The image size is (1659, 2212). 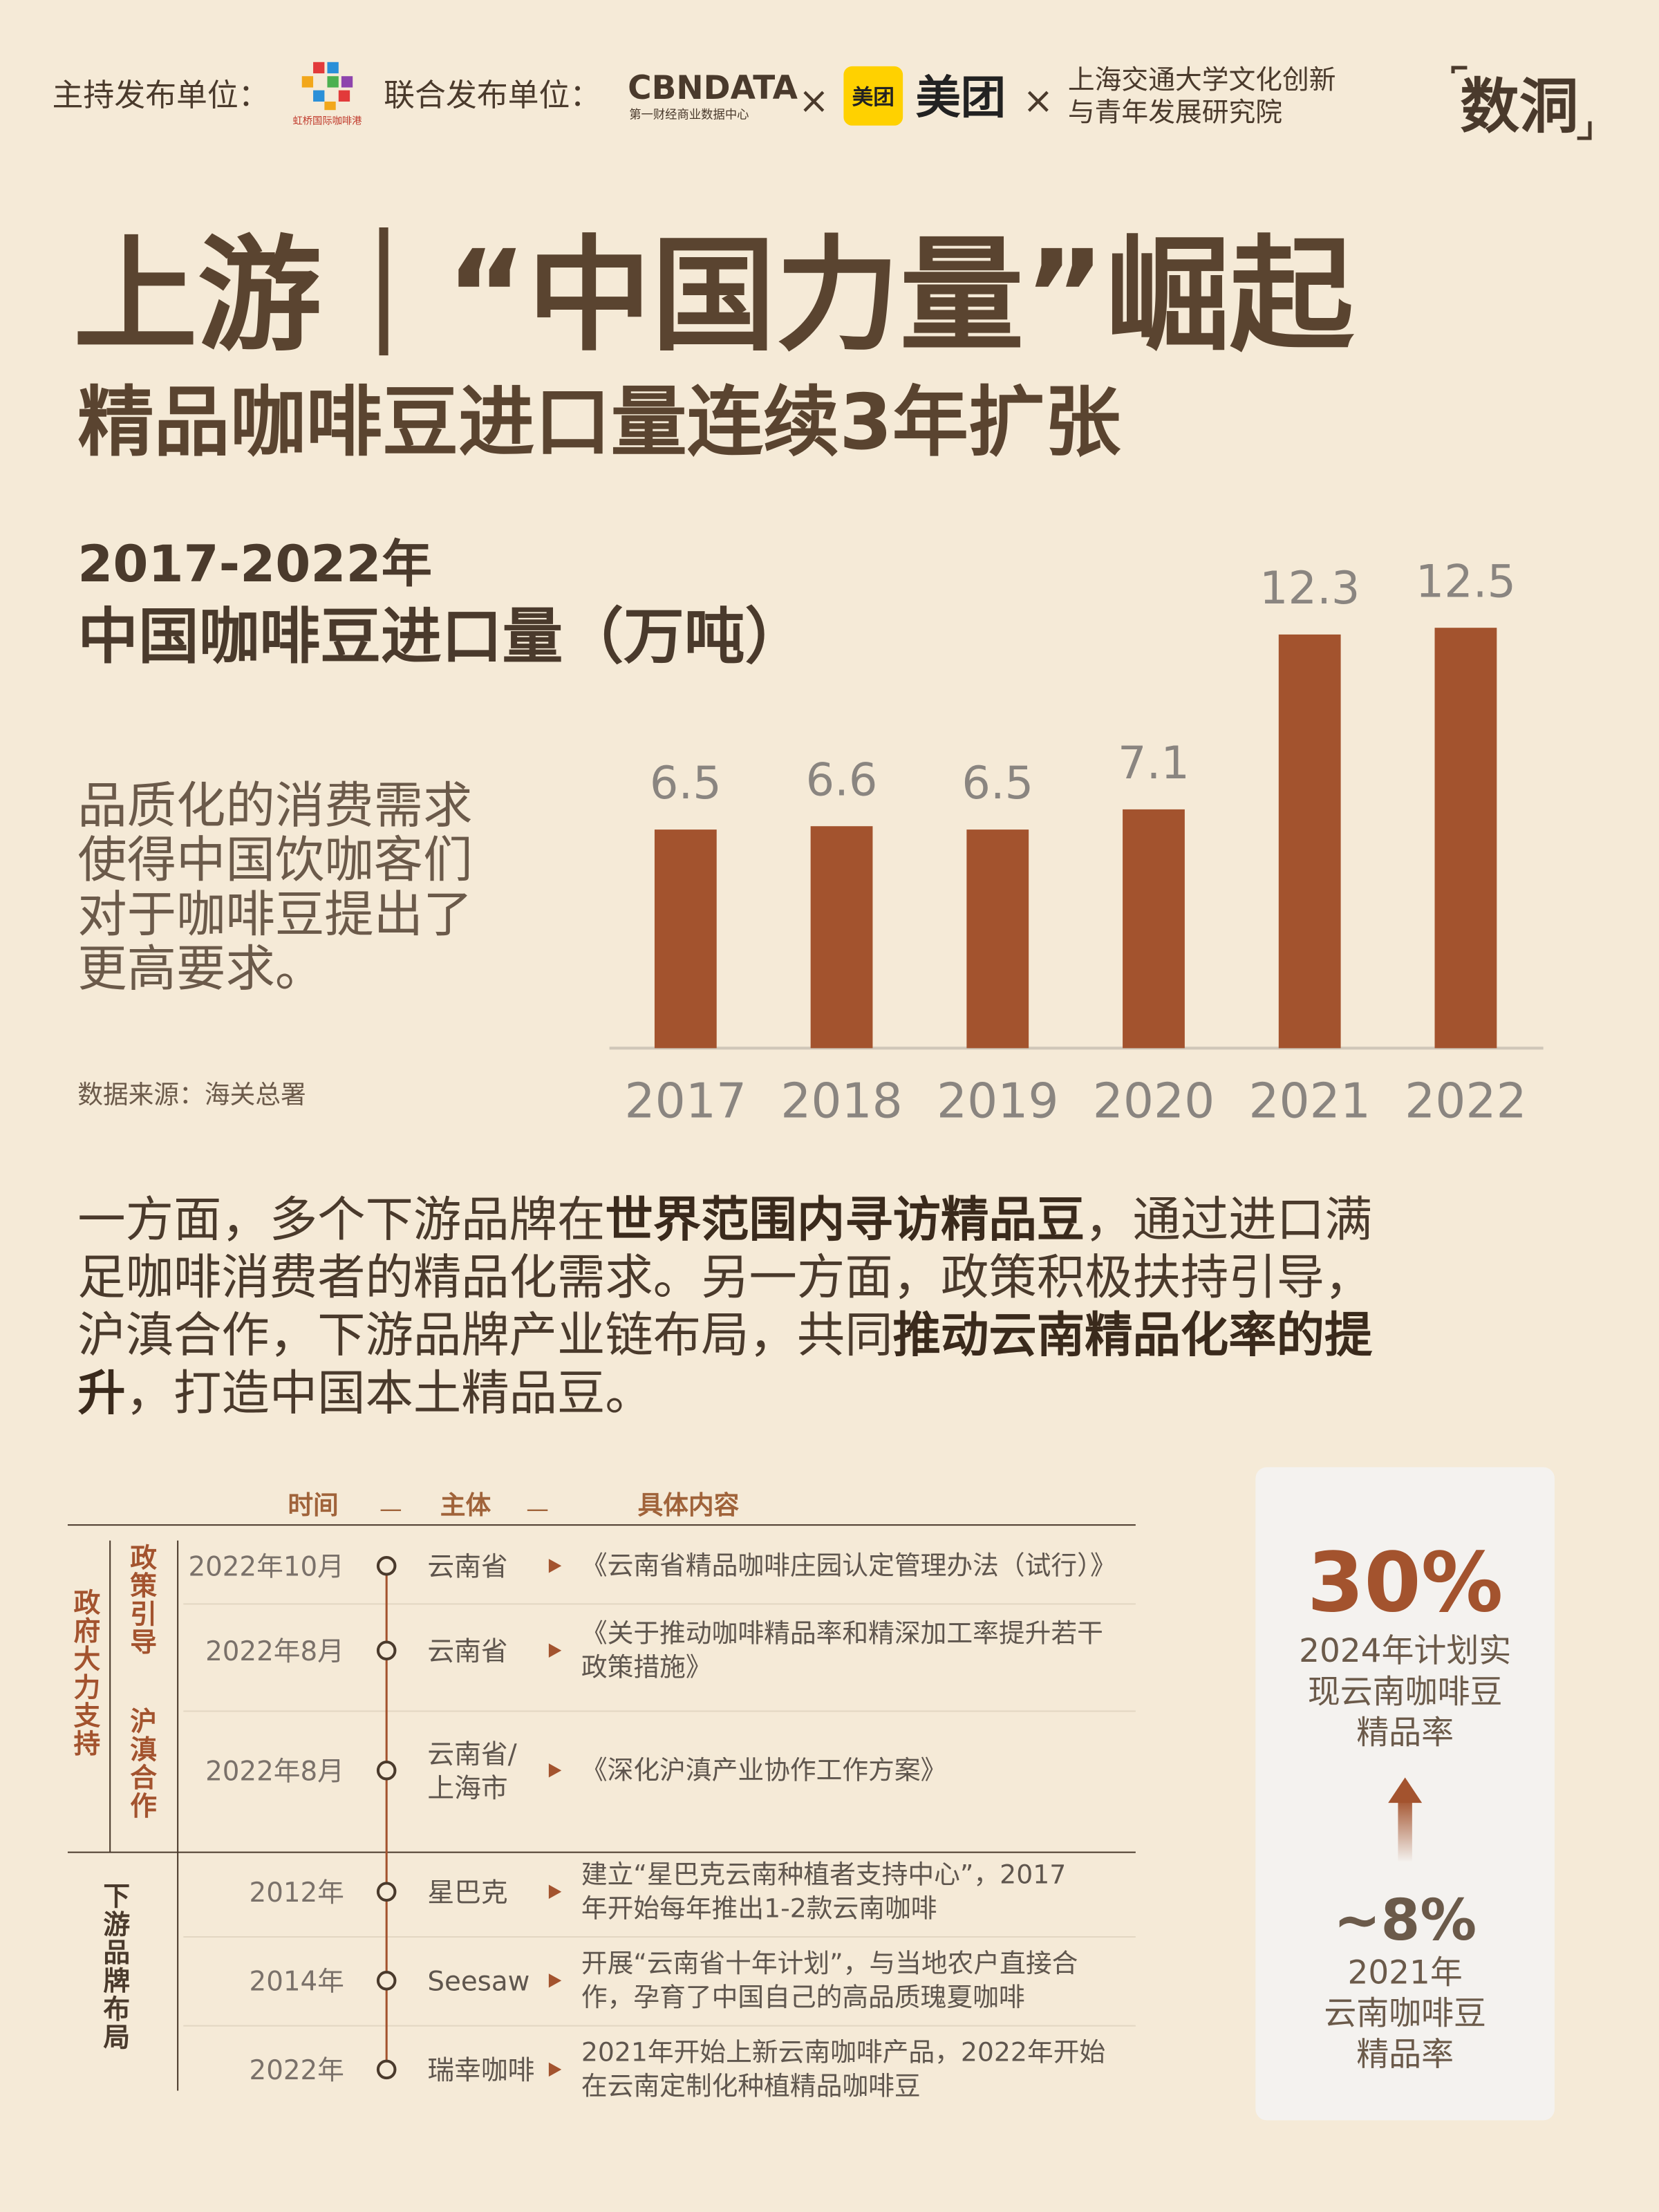 I want to click on partner-sjtu: 上海交通大学文化创新, so click(x=1202, y=80).